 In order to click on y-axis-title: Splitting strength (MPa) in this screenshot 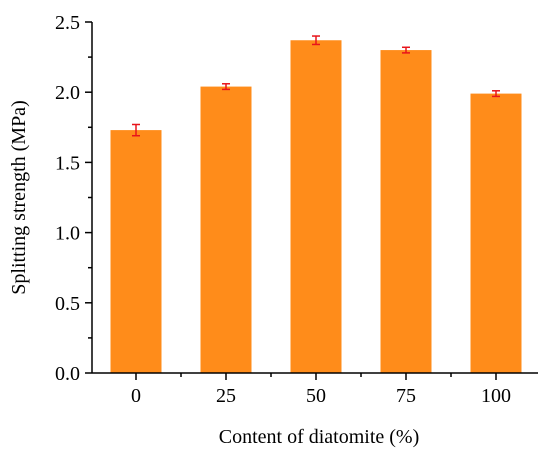, I will do `click(19, 197)`.